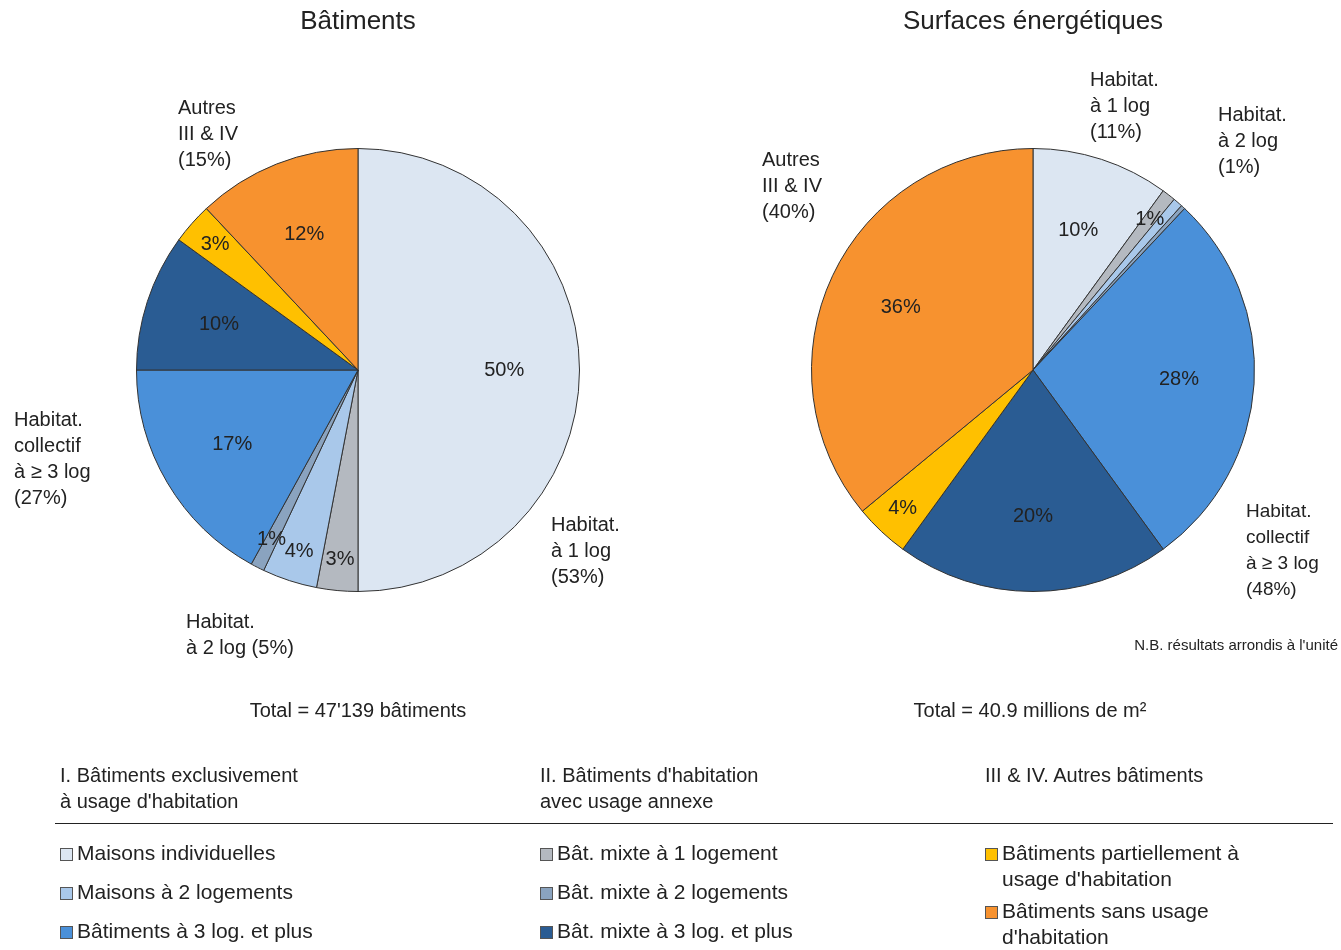 This screenshot has width=1341, height=950. I want to click on legend-label: Bât. mixte à 3 log. et plus, so click(675, 931).